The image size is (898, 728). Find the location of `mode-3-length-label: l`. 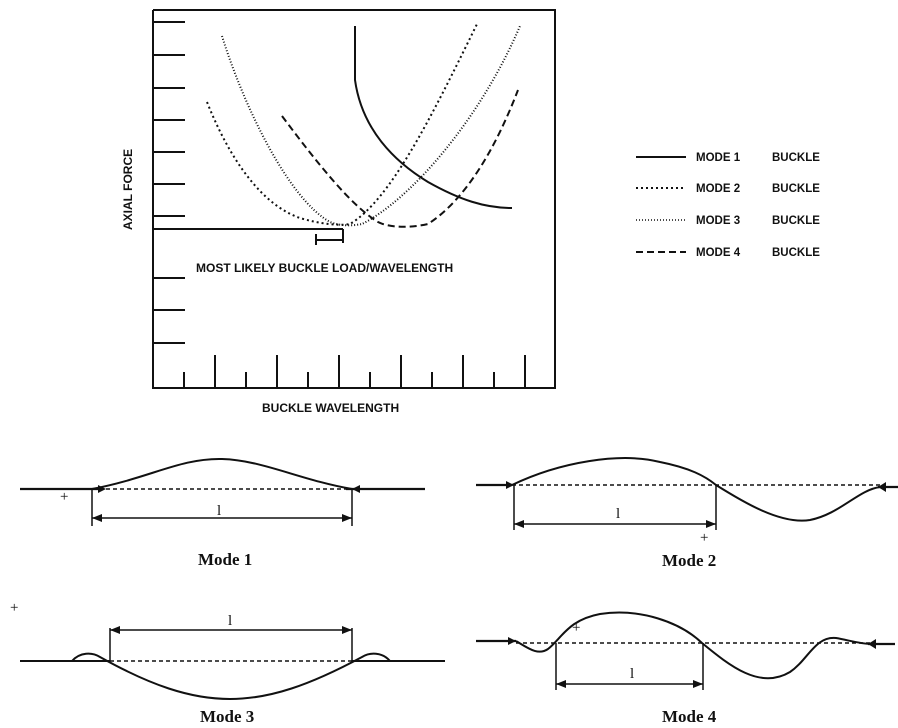

mode-3-length-label: l is located at coordinates (230, 621).